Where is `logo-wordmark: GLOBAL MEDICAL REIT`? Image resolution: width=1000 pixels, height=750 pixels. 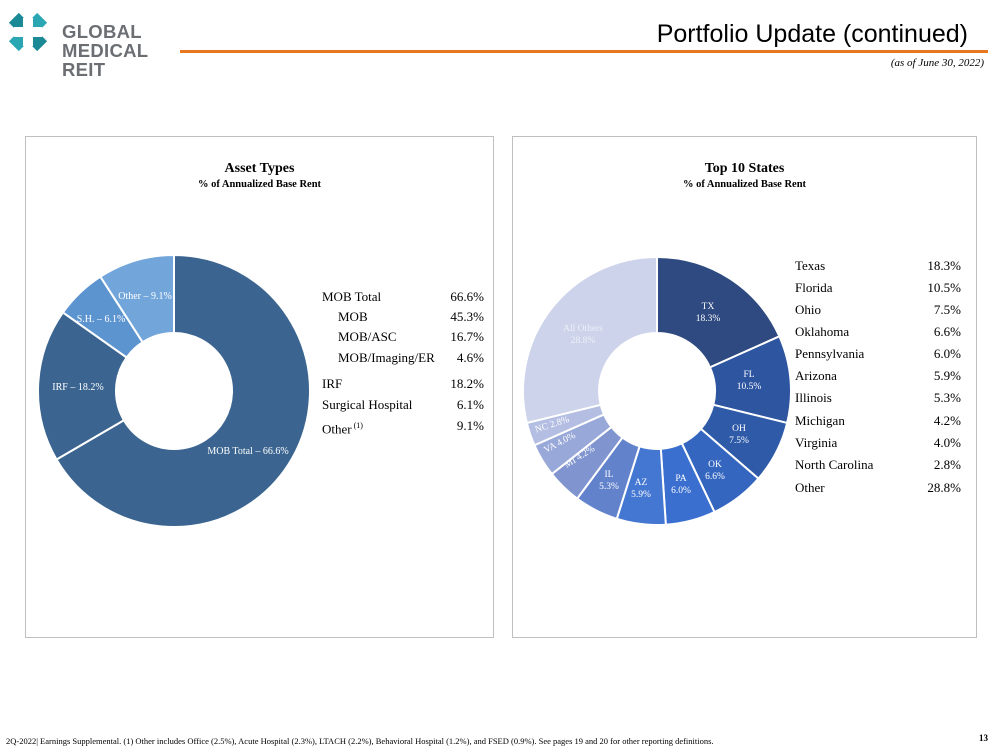
logo-wordmark: GLOBAL MEDICAL REIT is located at coordinates (126, 50).